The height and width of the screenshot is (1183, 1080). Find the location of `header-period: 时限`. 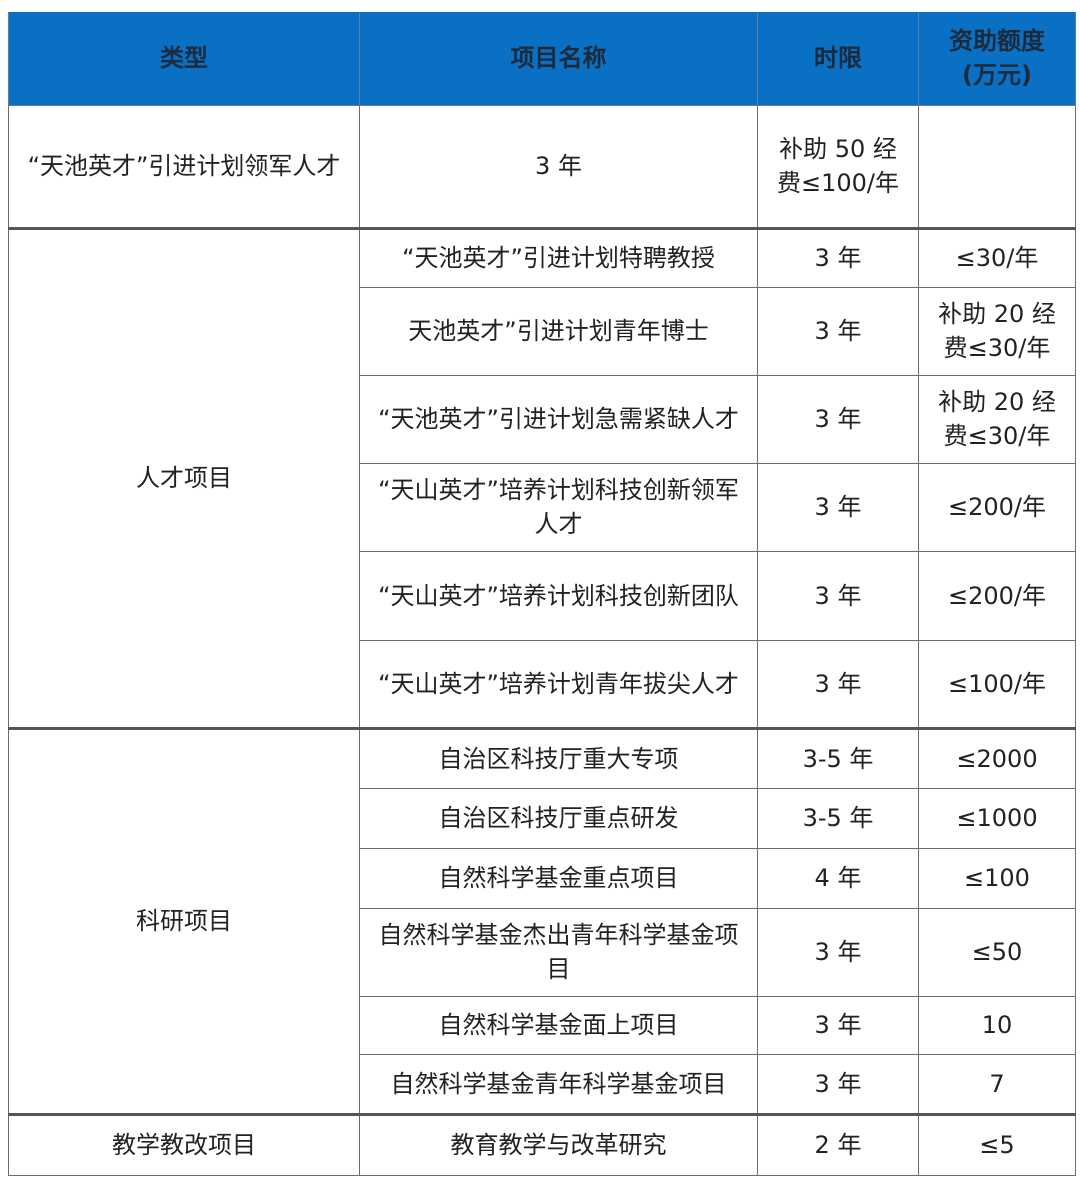

header-period: 时限 is located at coordinates (838, 59).